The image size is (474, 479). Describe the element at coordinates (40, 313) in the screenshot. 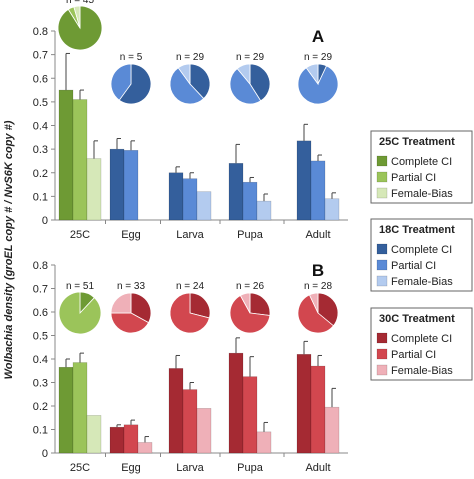

I see `y-tick-label: 0.6` at that location.